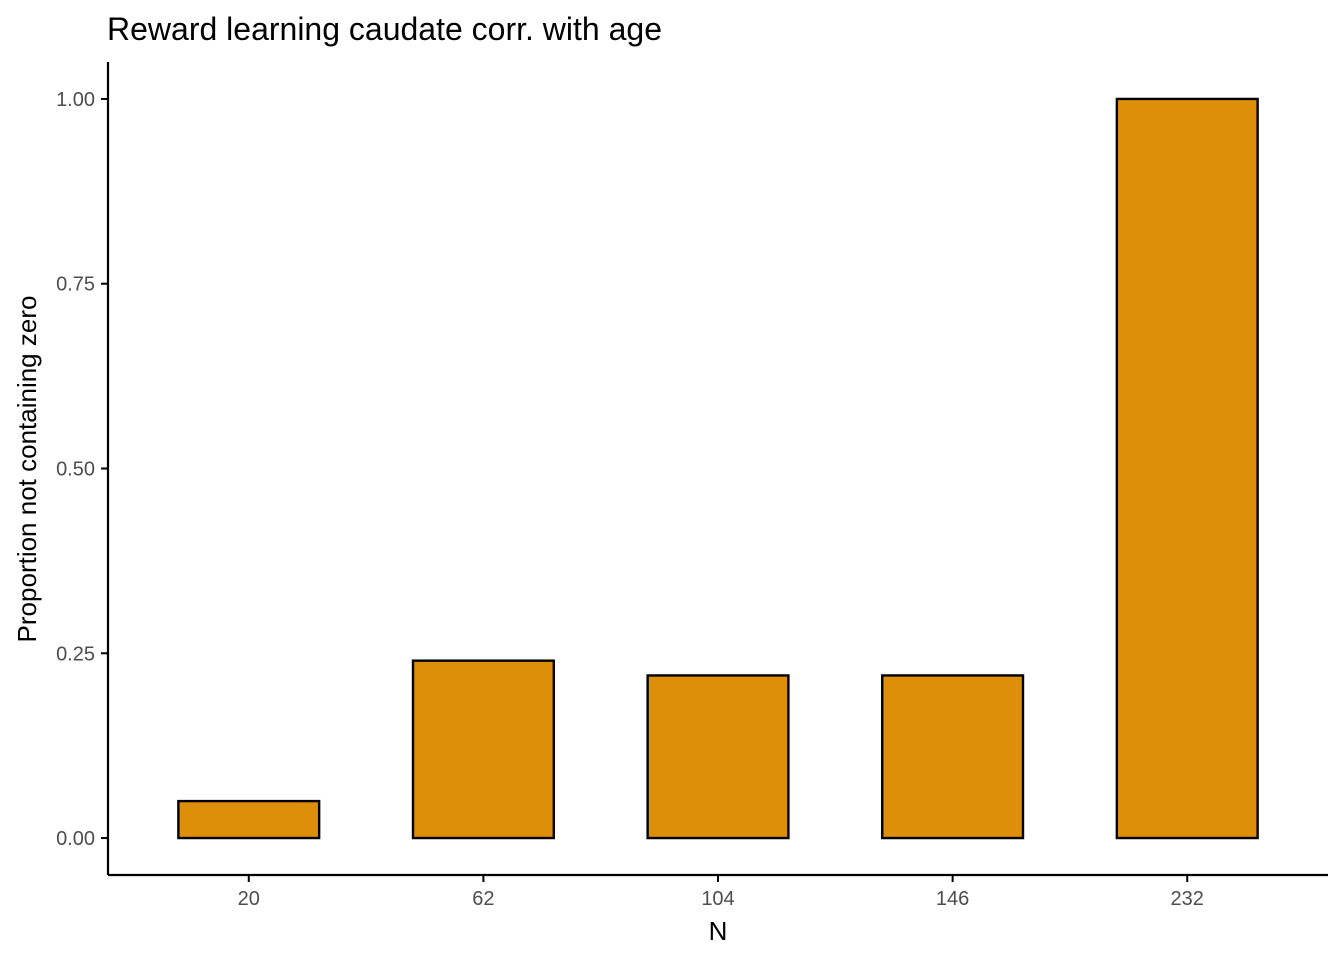 The width and height of the screenshot is (1344, 960). I want to click on y-axis-title: Proportion not containing zero, so click(27, 469).